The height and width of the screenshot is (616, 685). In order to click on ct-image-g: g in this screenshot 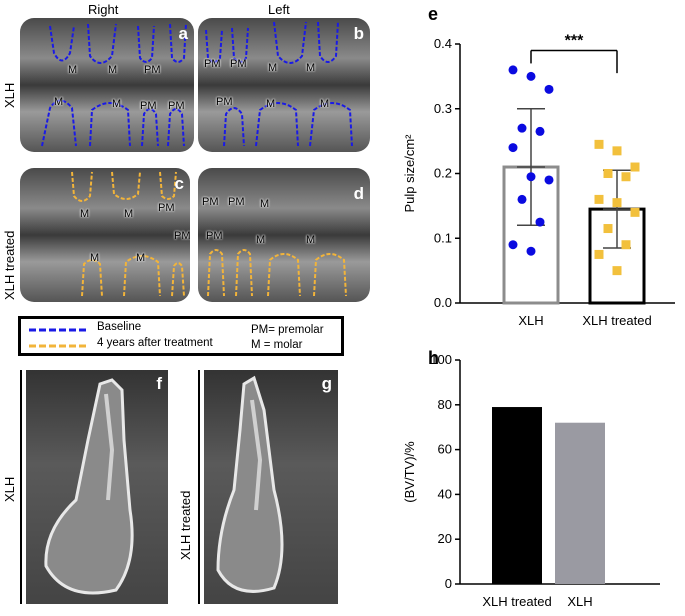, I will do `click(271, 487)`.